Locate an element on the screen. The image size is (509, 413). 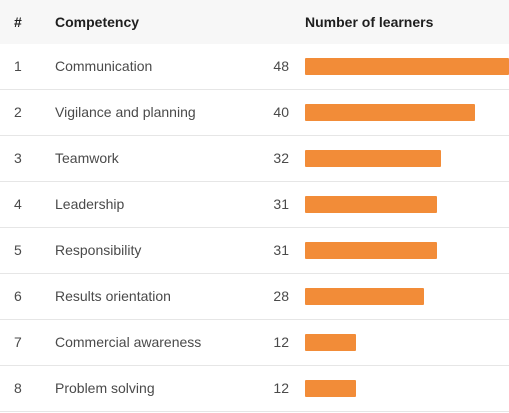
competency-label: Vigilance and planning is located at coordinates (125, 112).